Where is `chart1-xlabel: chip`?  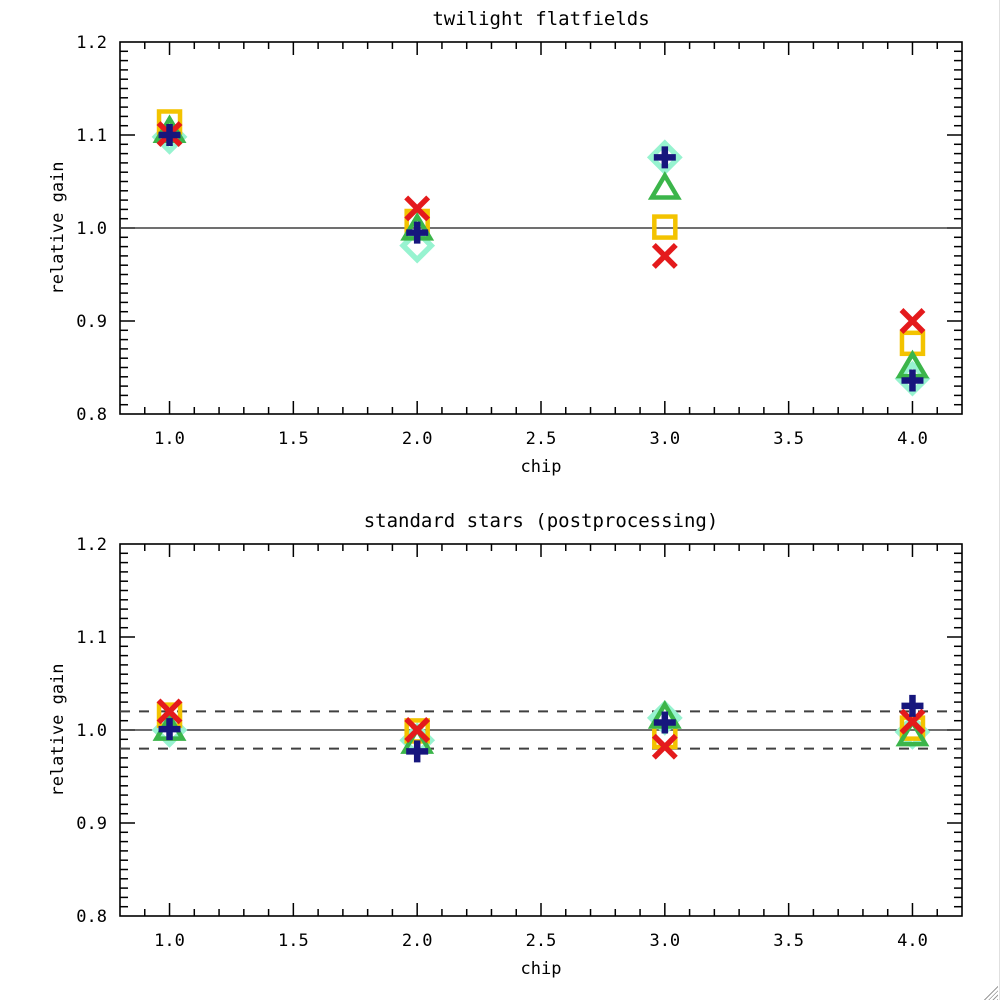 chart1-xlabel: chip is located at coordinates (541, 467).